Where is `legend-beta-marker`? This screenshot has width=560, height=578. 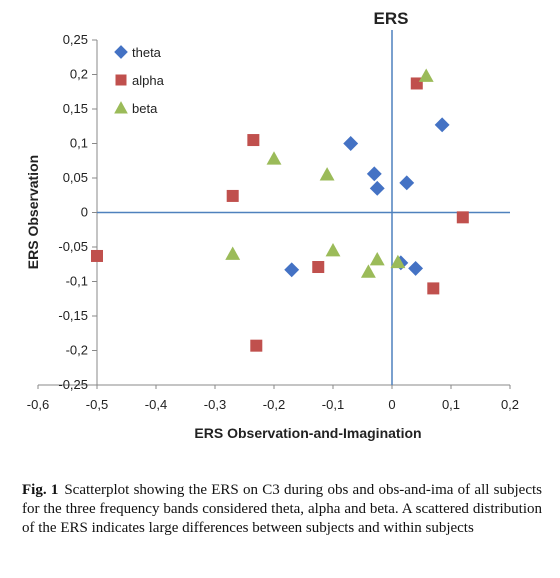 legend-beta-marker is located at coordinates (121, 107).